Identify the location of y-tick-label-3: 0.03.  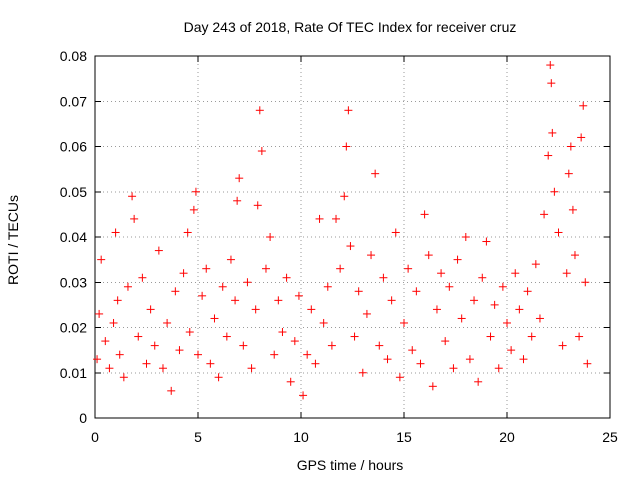
(73, 282).